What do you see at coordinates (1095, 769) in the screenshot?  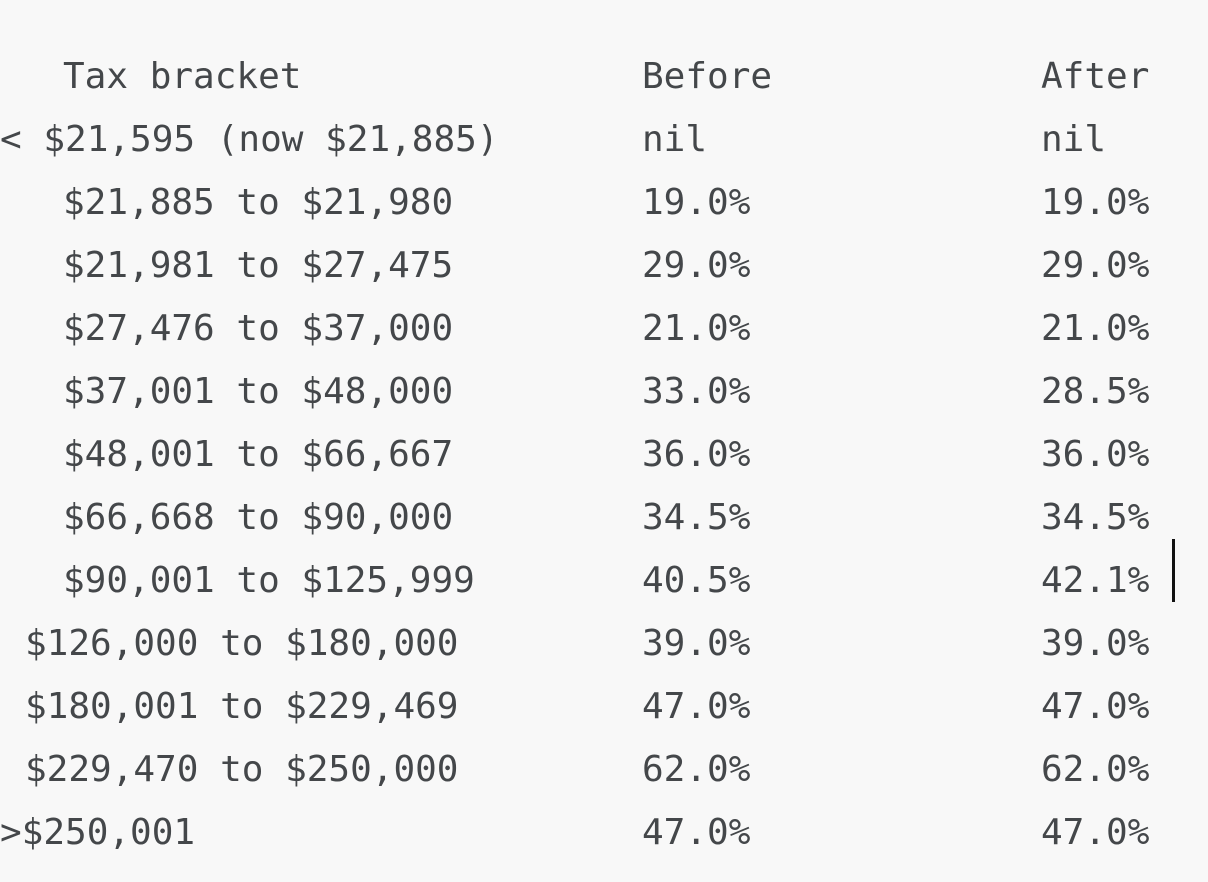 I see `after-cell: 62.0%` at bounding box center [1095, 769].